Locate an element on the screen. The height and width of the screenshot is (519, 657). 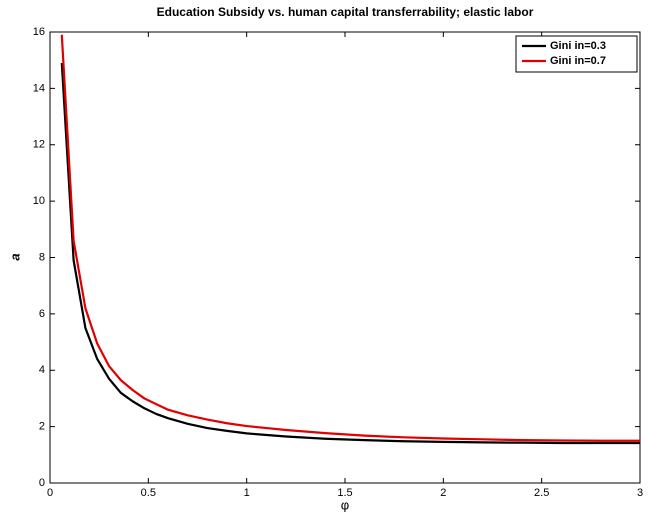
y-tick-label: 14 is located at coordinates (39, 88).